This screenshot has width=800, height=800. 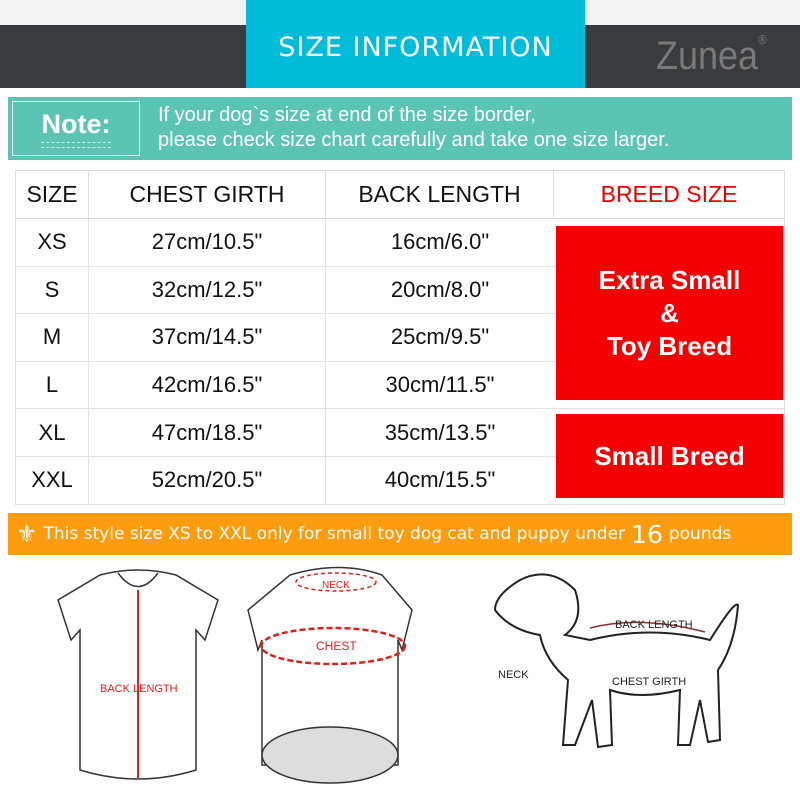 I want to click on banner-unit: pounds, so click(x=700, y=534).